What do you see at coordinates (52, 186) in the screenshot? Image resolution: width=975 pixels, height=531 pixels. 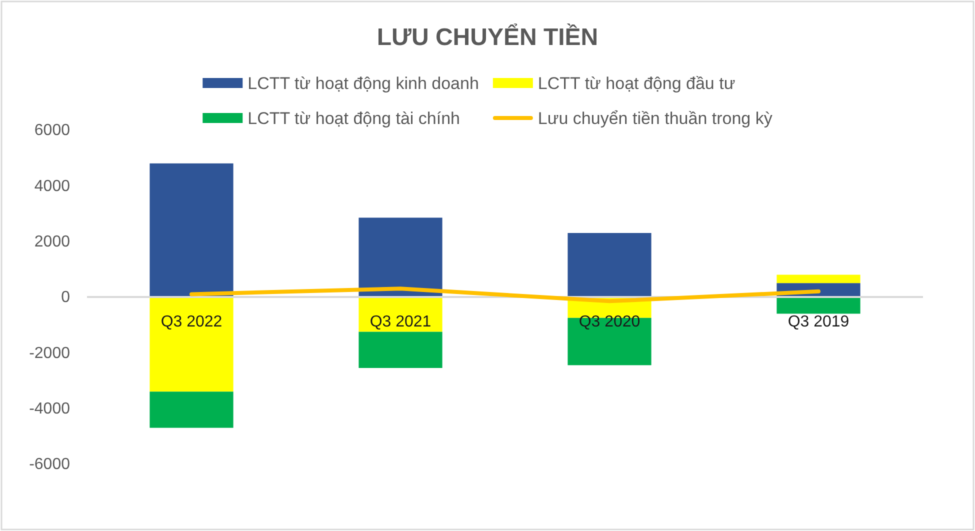 I see `y-tick-label: 4000` at bounding box center [52, 186].